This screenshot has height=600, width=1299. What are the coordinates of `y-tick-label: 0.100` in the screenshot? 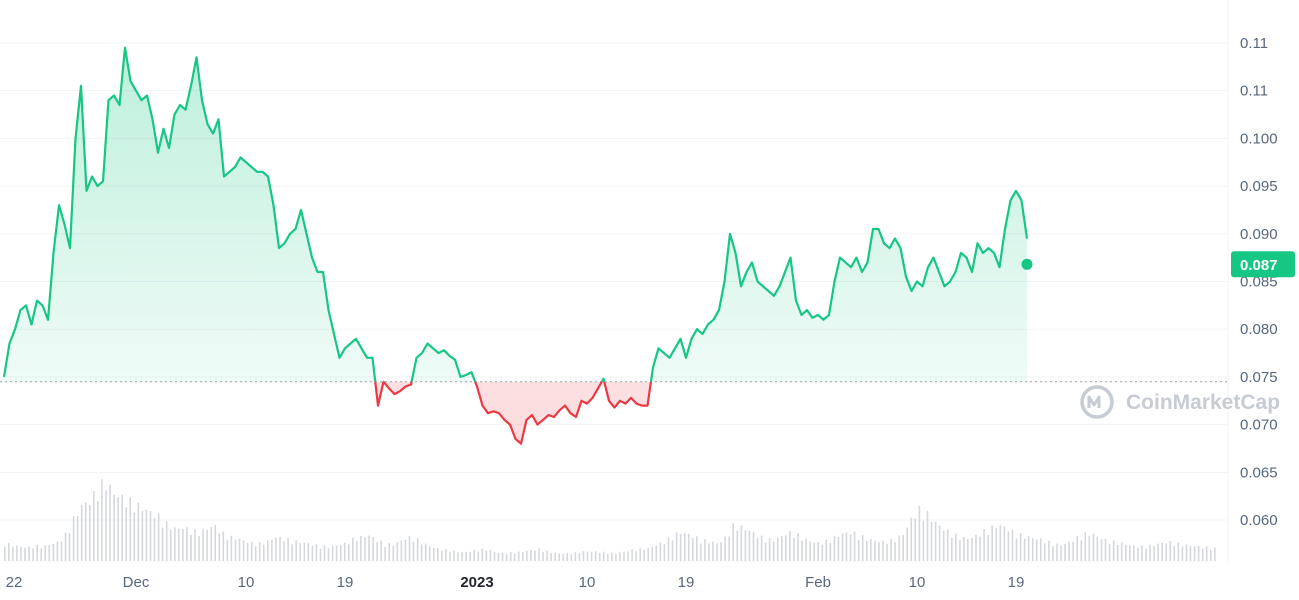 It's located at (1259, 138).